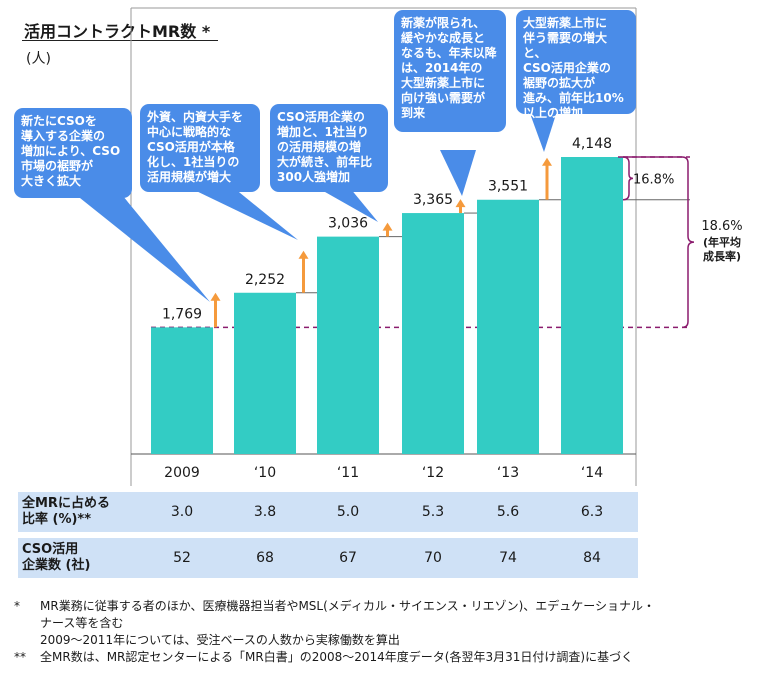 This screenshot has height=673, width=763. Describe the element at coordinates (433, 473) in the screenshot. I see `x-tick-label: ‘12` at that location.